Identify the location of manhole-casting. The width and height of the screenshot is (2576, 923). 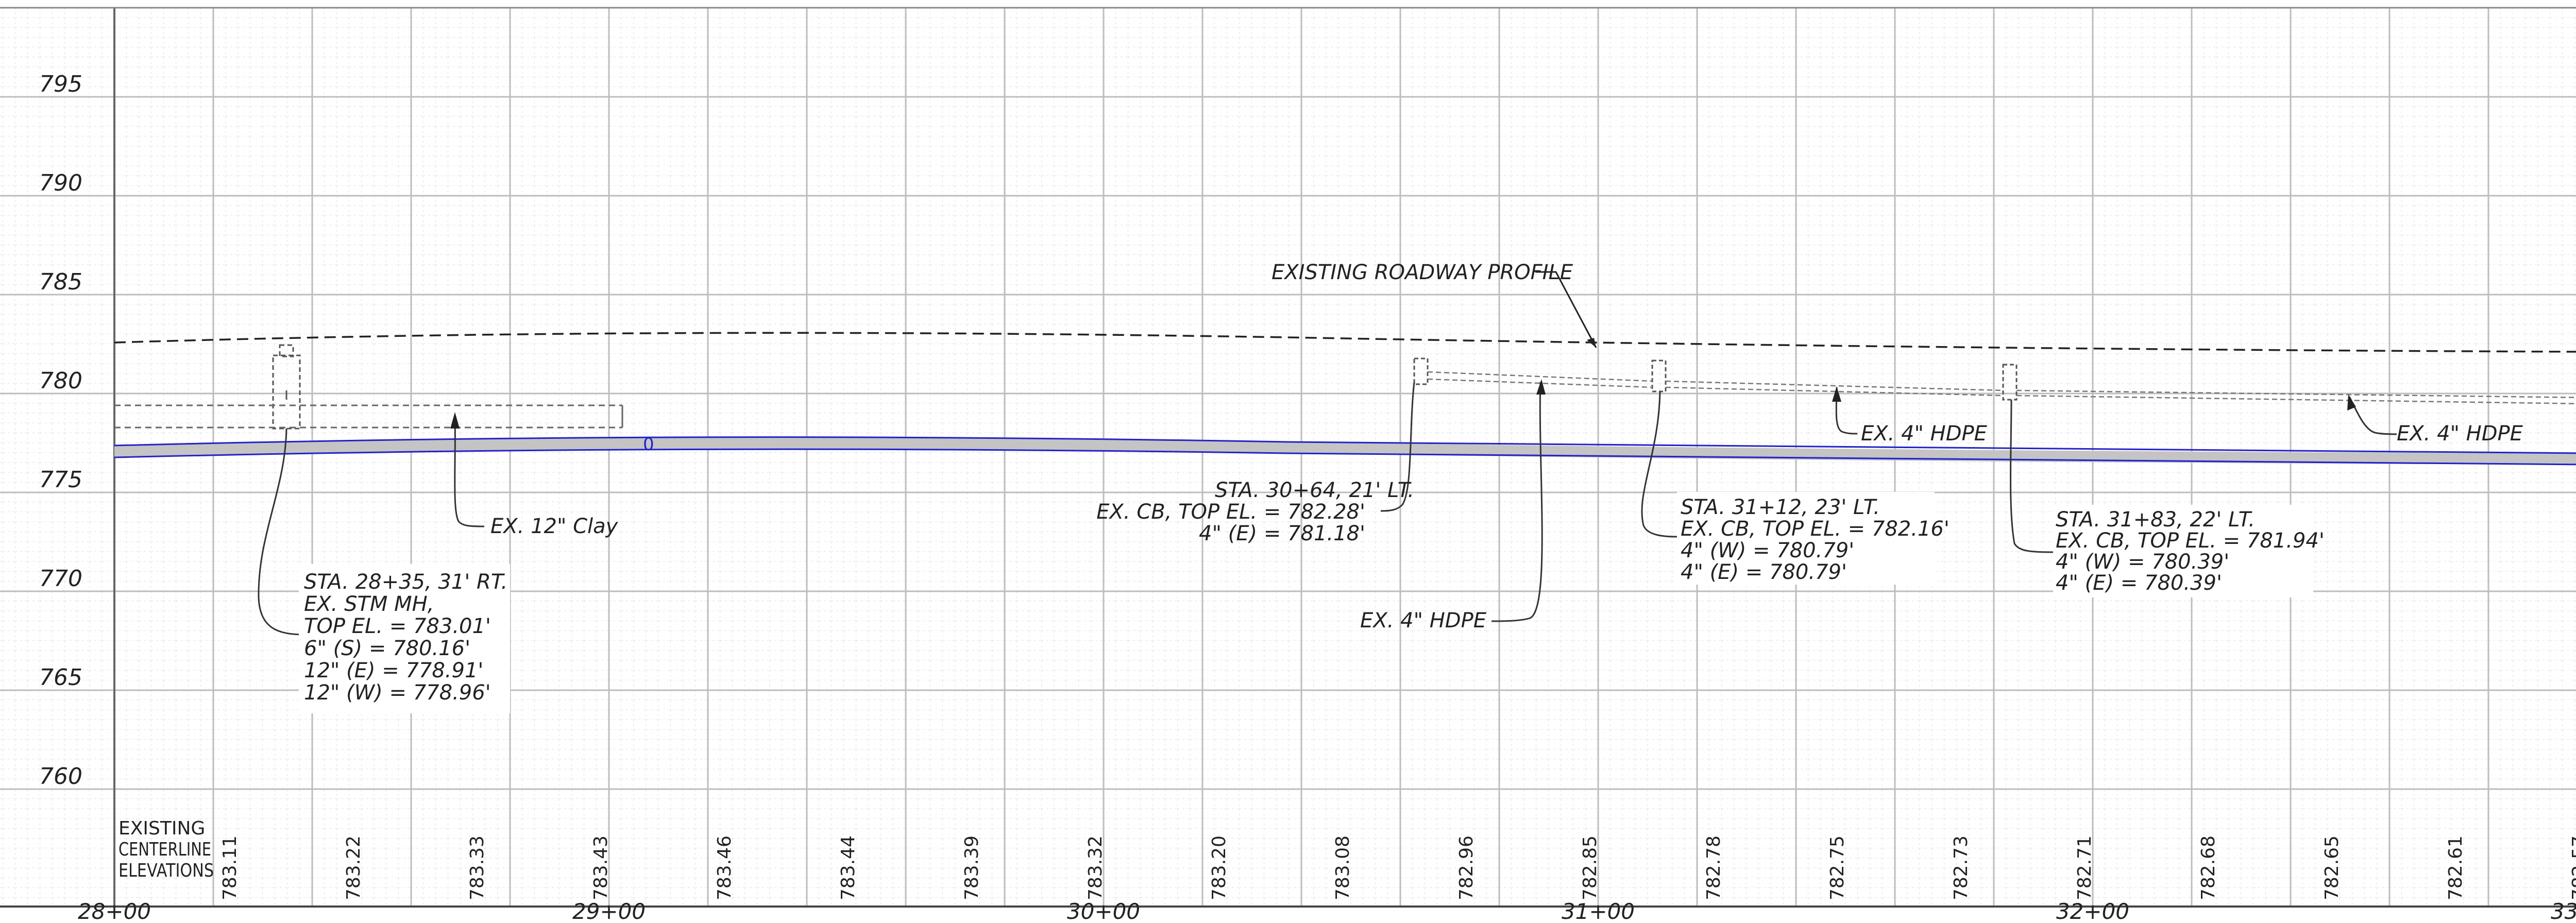
(286, 350).